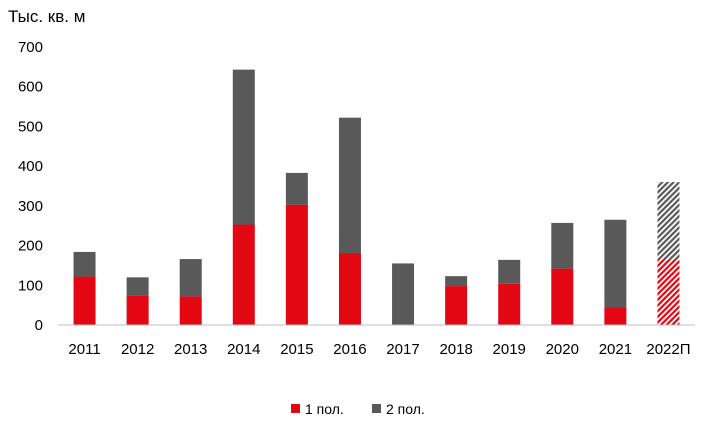  I want to click on legend-label-h2: 2 пол., so click(405, 409).